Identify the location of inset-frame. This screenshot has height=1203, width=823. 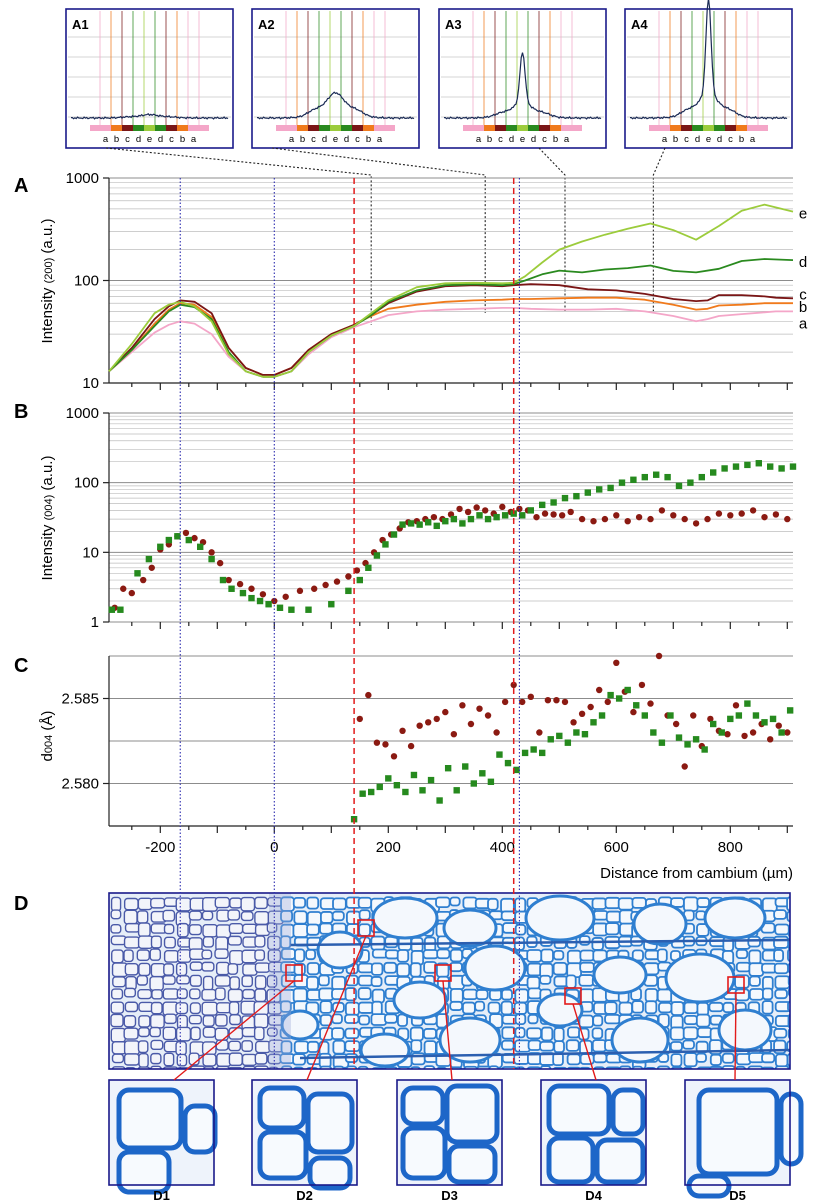
(708, 78).